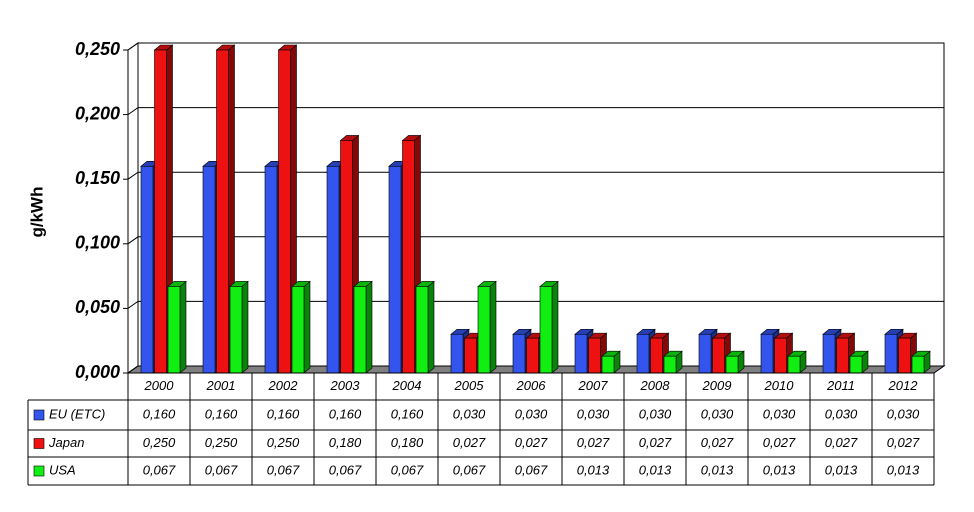  What do you see at coordinates (283, 385) in the screenshot?
I see `x-tick-label: 2002` at bounding box center [283, 385].